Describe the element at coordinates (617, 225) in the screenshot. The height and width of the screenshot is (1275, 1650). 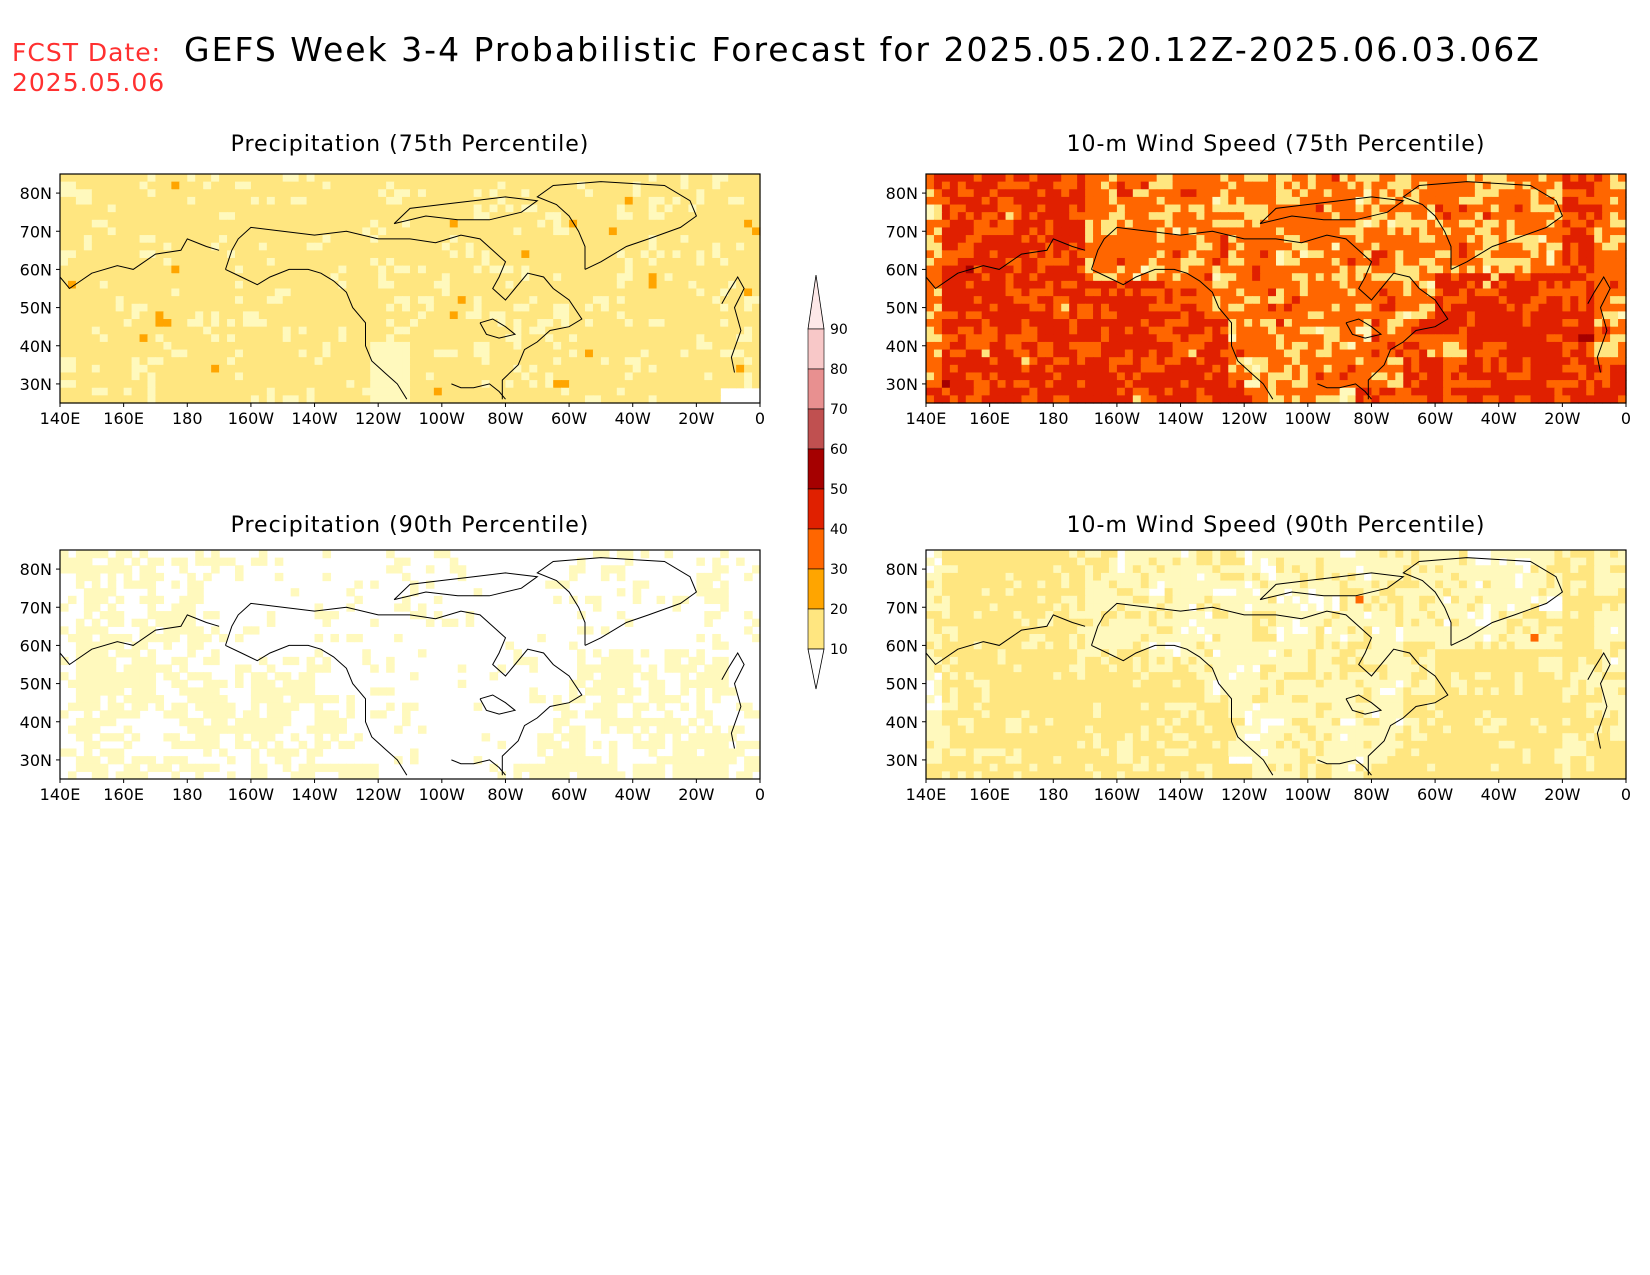
I see `coastline` at that location.